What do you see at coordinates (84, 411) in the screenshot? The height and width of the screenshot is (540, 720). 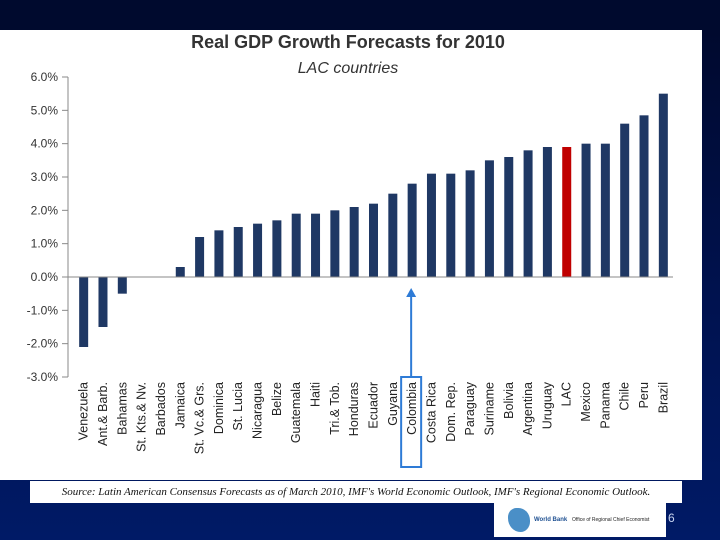 I see `x-tick-label: Venezuela` at bounding box center [84, 411].